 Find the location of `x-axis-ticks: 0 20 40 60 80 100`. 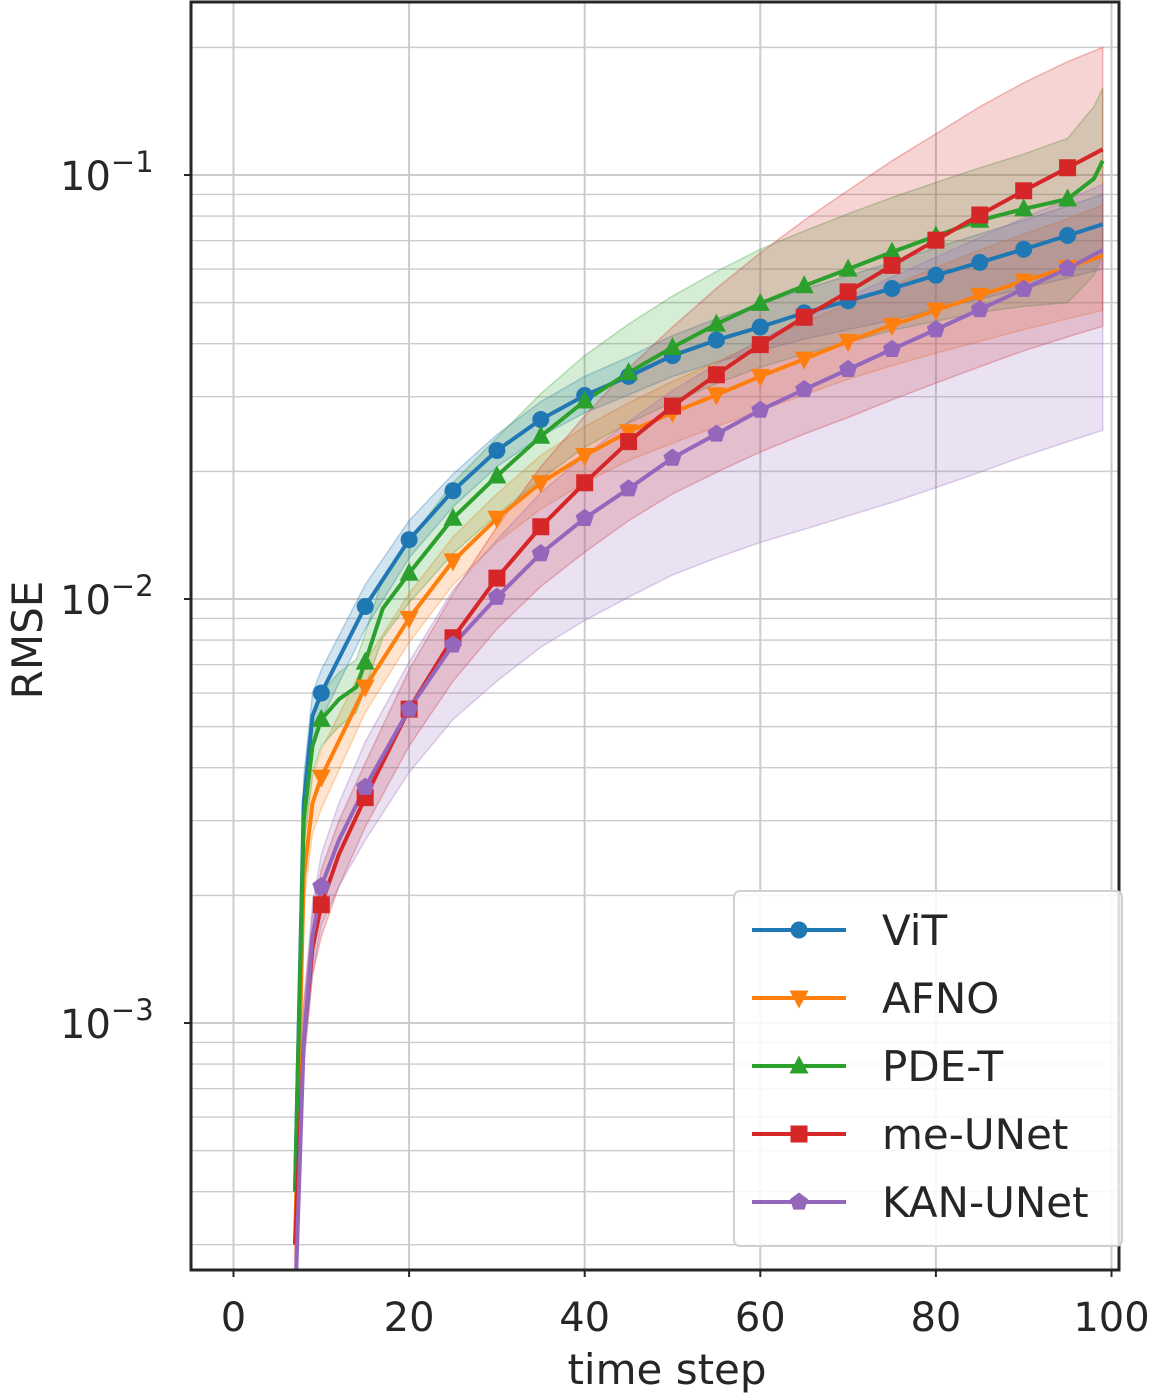

x-axis-ticks: 0 20 40 60 80 100 is located at coordinates (685, 1305).